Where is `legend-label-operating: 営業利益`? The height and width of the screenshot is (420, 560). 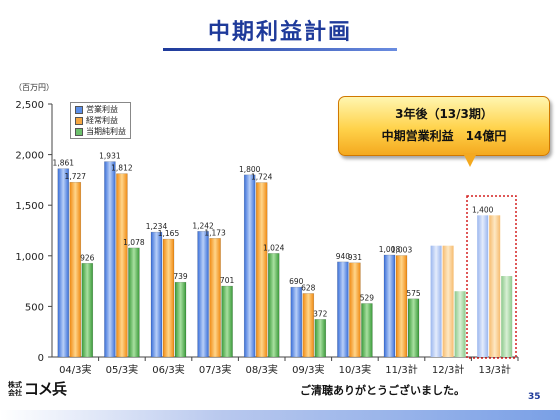
legend-label-operating: 営業利益 is located at coordinates (102, 109).